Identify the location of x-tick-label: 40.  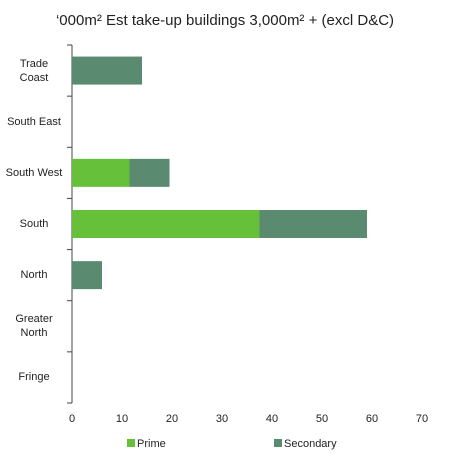
(272, 419).